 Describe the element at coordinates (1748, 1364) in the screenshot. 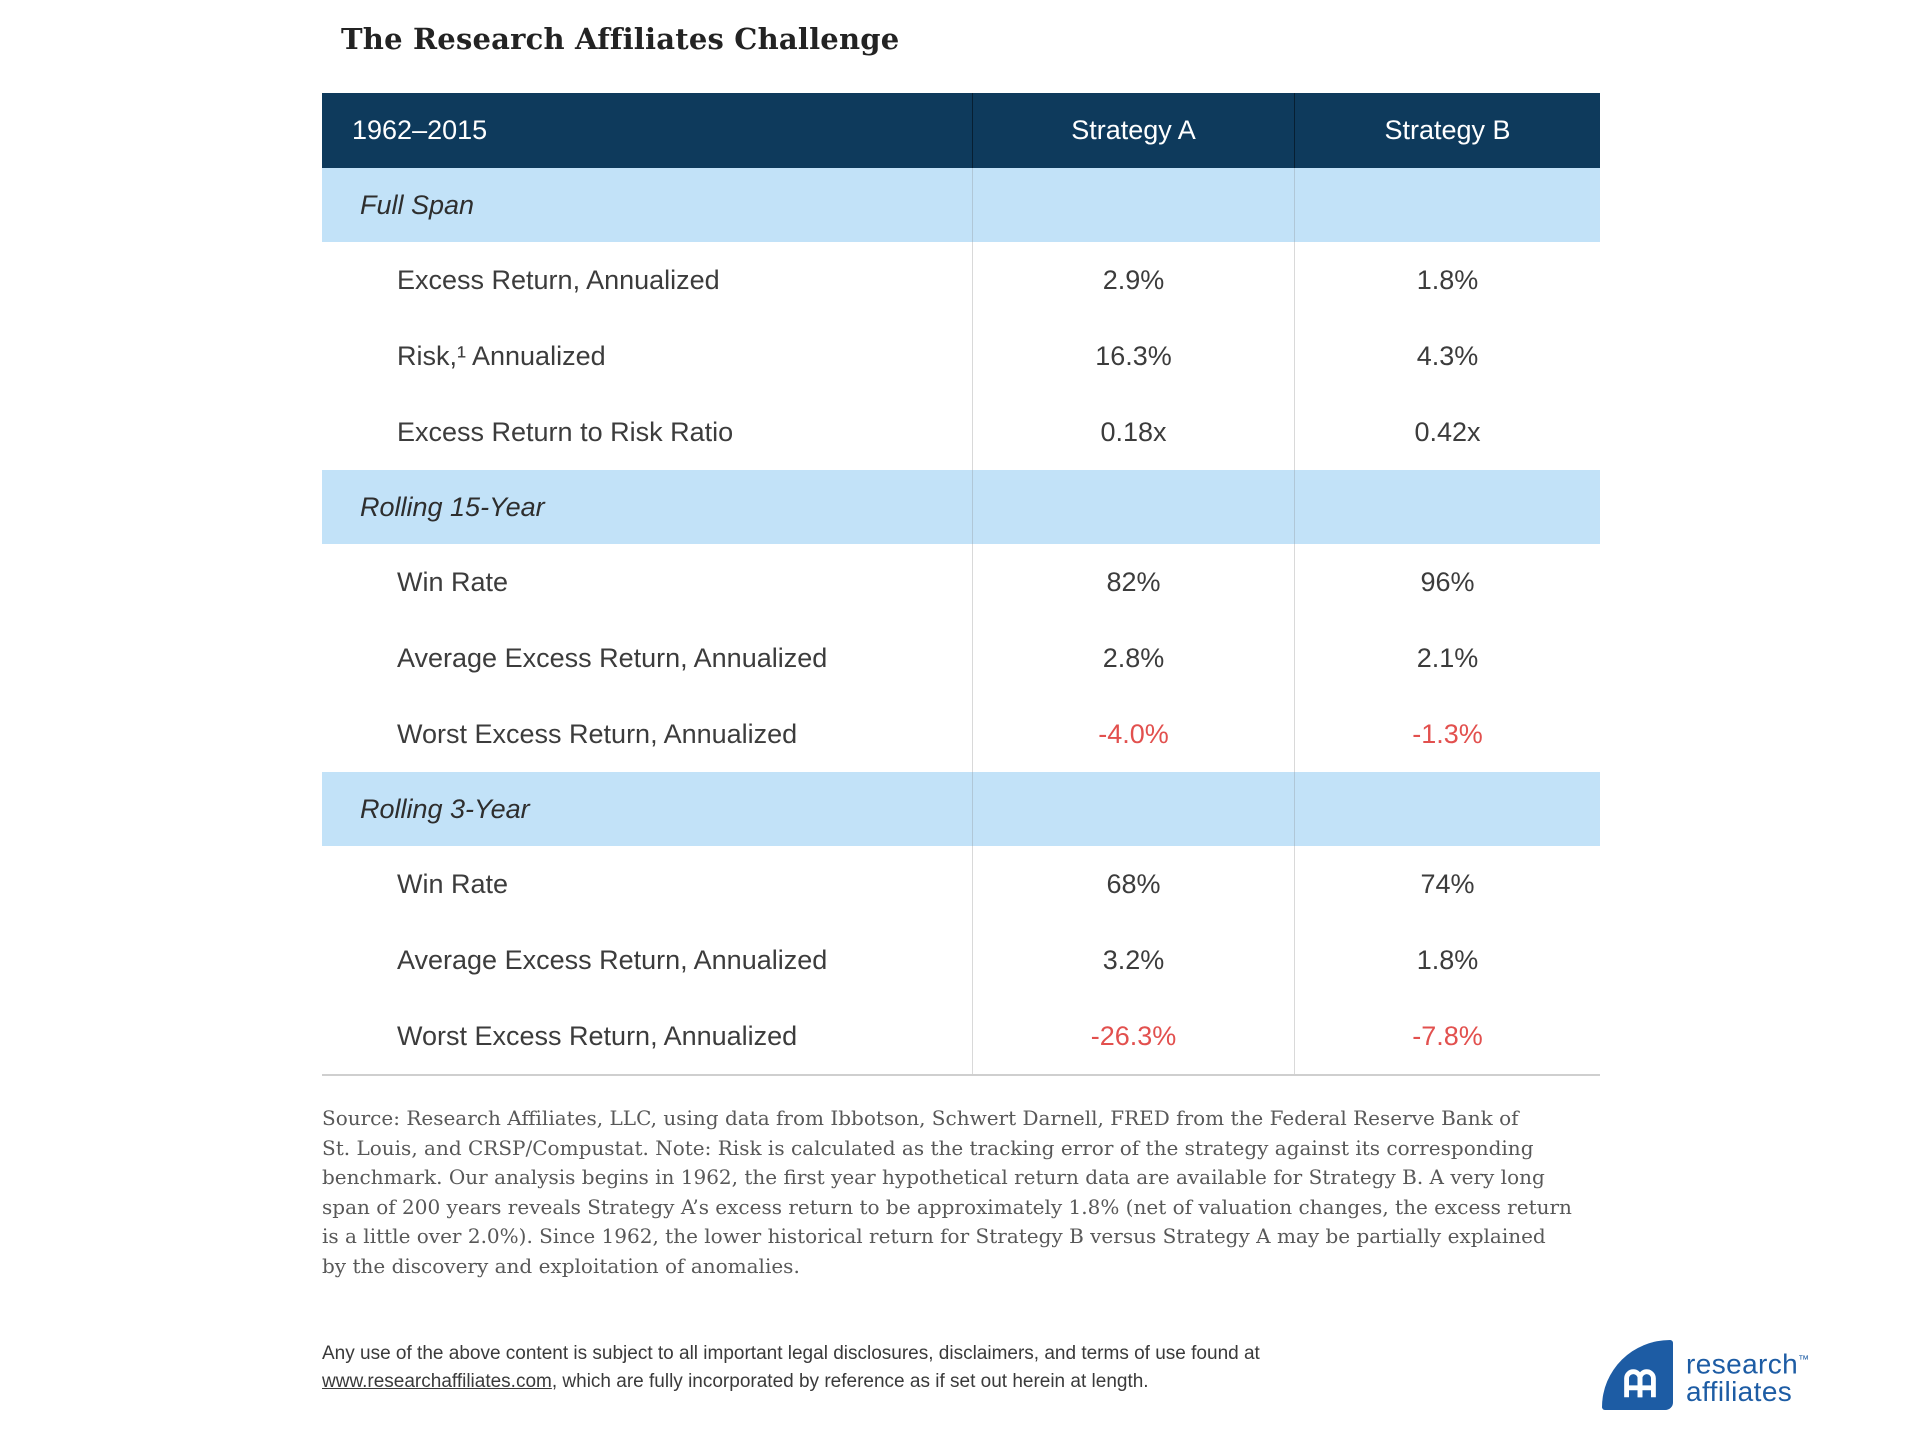

I see `logo-word-research: research™` at that location.